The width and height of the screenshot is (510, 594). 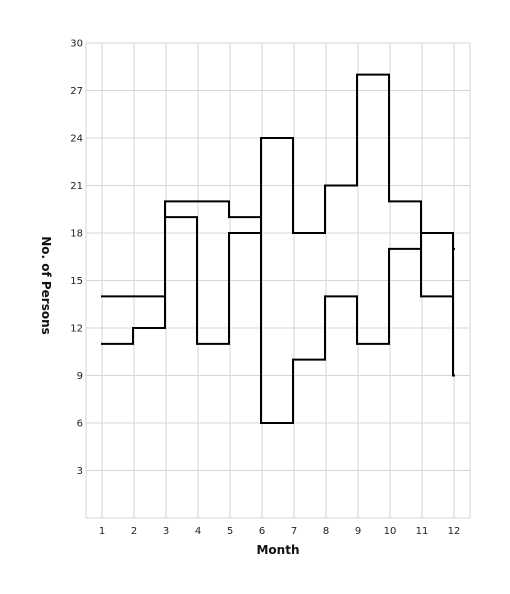 What do you see at coordinates (358, 531) in the screenshot?
I see `x-tick-label: 9` at bounding box center [358, 531].